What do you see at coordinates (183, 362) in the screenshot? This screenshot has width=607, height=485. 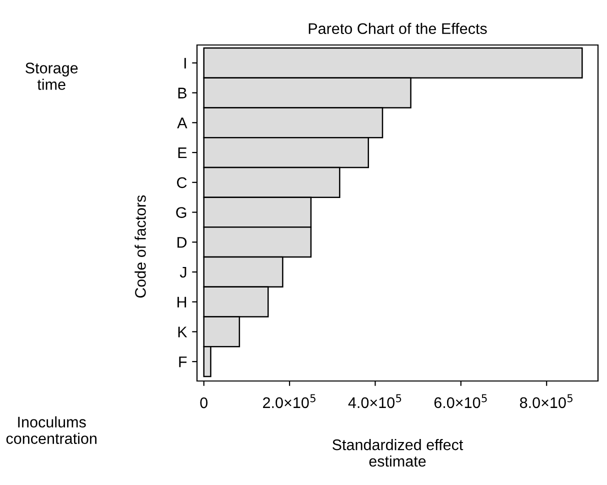 I see `y-tick-label: F` at bounding box center [183, 362].